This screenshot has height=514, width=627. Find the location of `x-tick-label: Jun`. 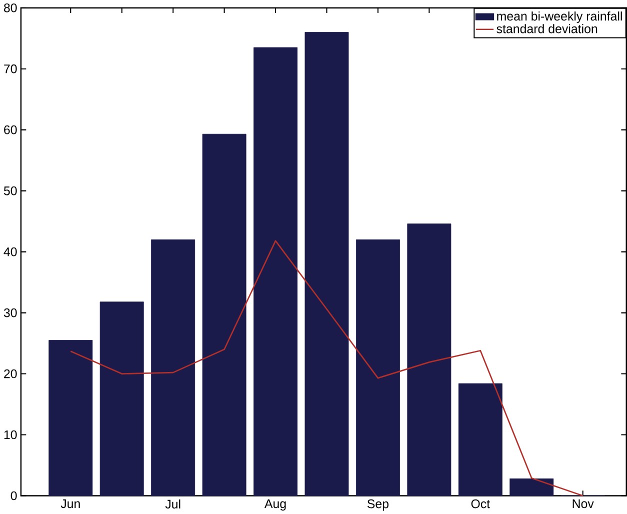

x-tick-label: Jun is located at coordinates (70, 503).